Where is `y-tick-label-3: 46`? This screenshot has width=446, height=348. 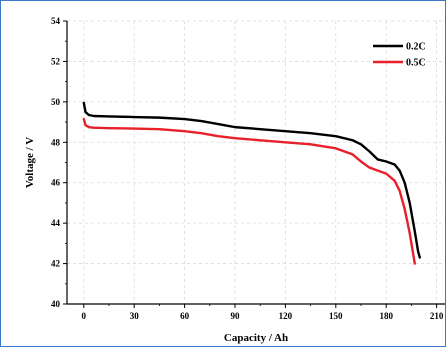 y-tick-label-3: 46 is located at coordinates (56, 183).